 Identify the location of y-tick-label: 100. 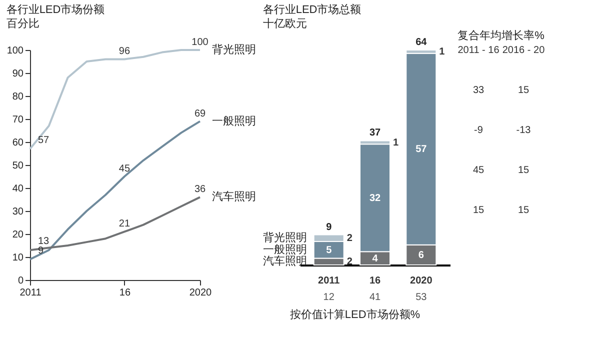
(15, 51).